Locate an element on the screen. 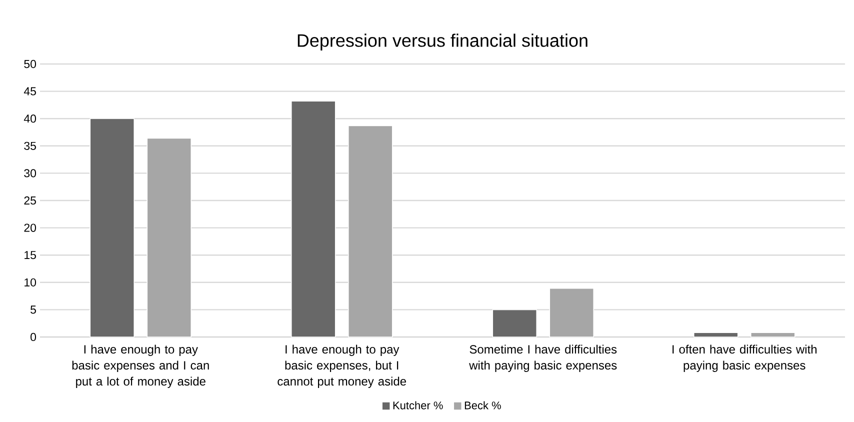 Image resolution: width=854 pixels, height=422 pixels. y-tick-label: 50 is located at coordinates (30, 64).